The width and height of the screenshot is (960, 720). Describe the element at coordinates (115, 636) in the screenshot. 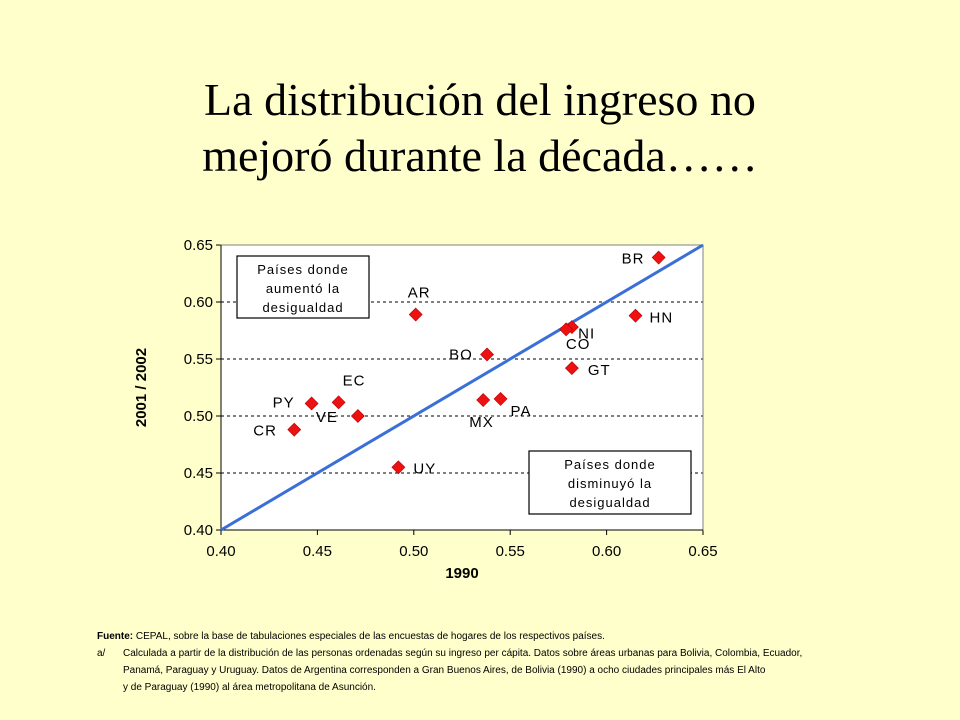

I see `footnote-source-label: Fuente:` at that location.